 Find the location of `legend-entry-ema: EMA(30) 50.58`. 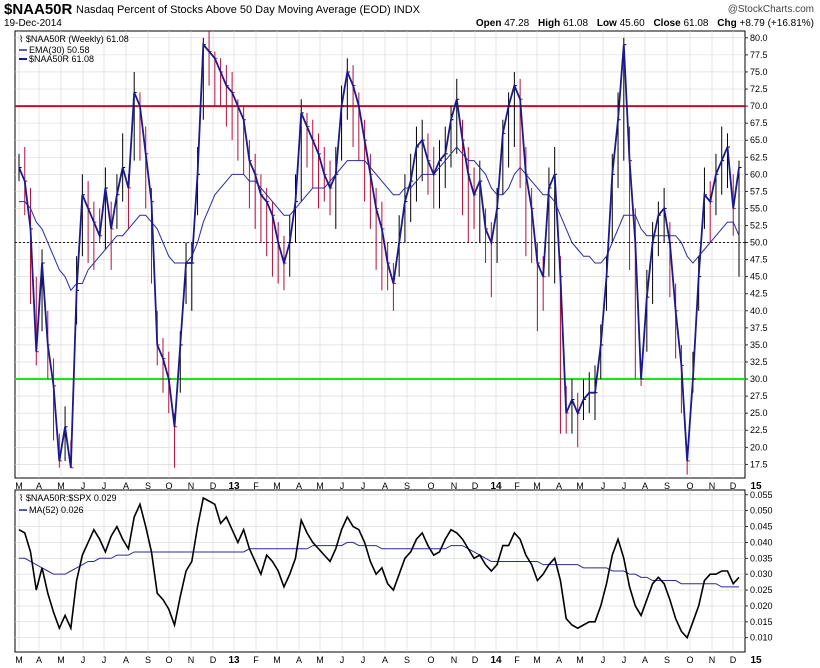

legend-entry-ema: EMA(30) 50.58 is located at coordinates (59, 50).